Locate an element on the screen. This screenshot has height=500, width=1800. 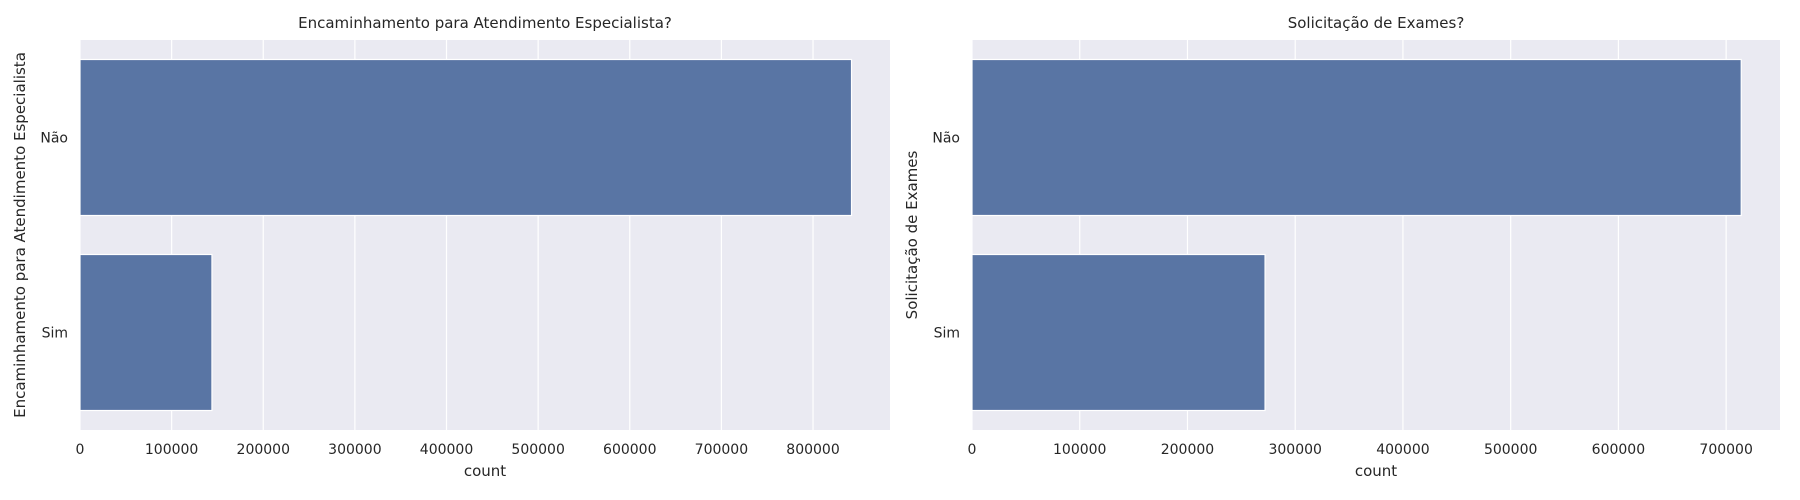
y-axis-label: Solicitação de Exames is located at coordinates (912, 235).